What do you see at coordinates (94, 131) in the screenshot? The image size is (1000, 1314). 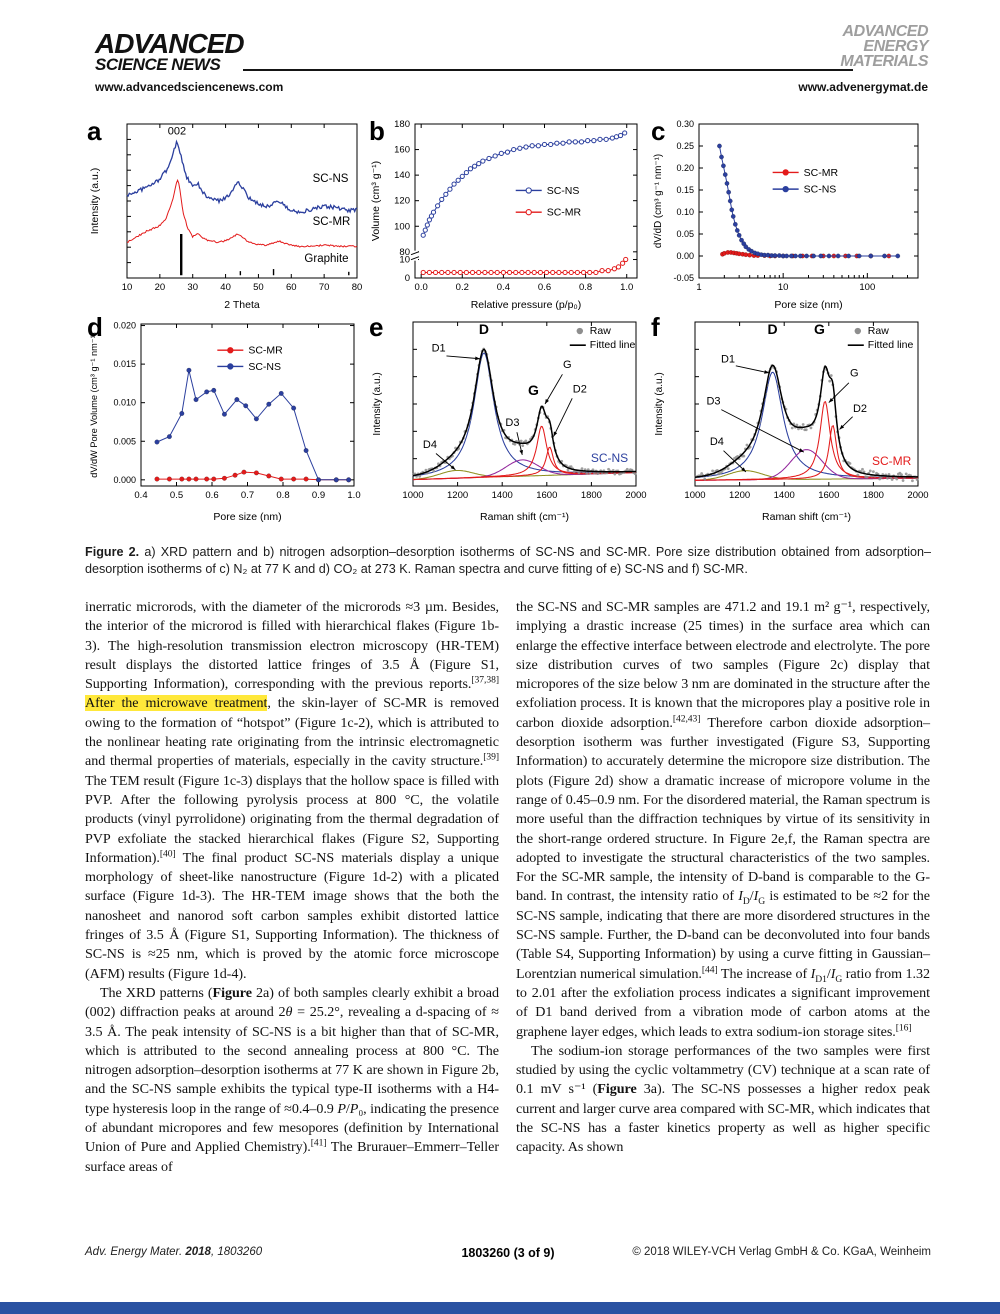 I see `panel-letter-a: a` at bounding box center [94, 131].